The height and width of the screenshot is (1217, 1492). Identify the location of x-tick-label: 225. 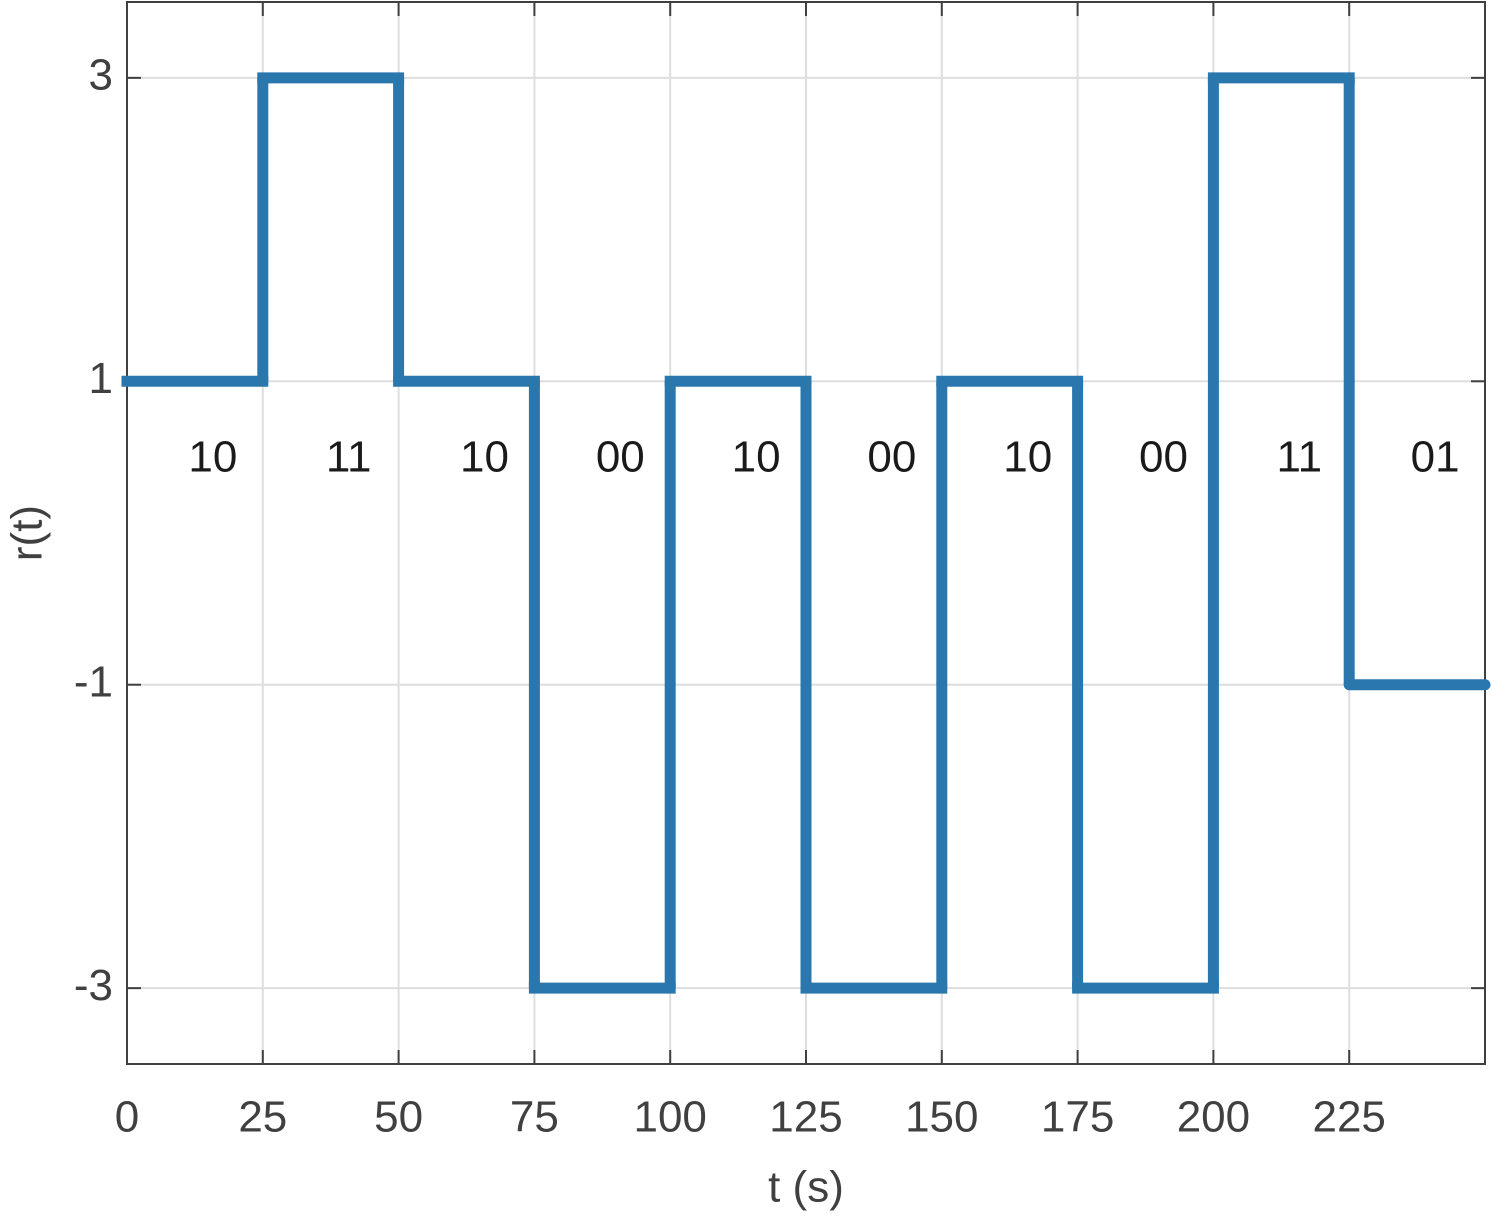
(1348, 1117).